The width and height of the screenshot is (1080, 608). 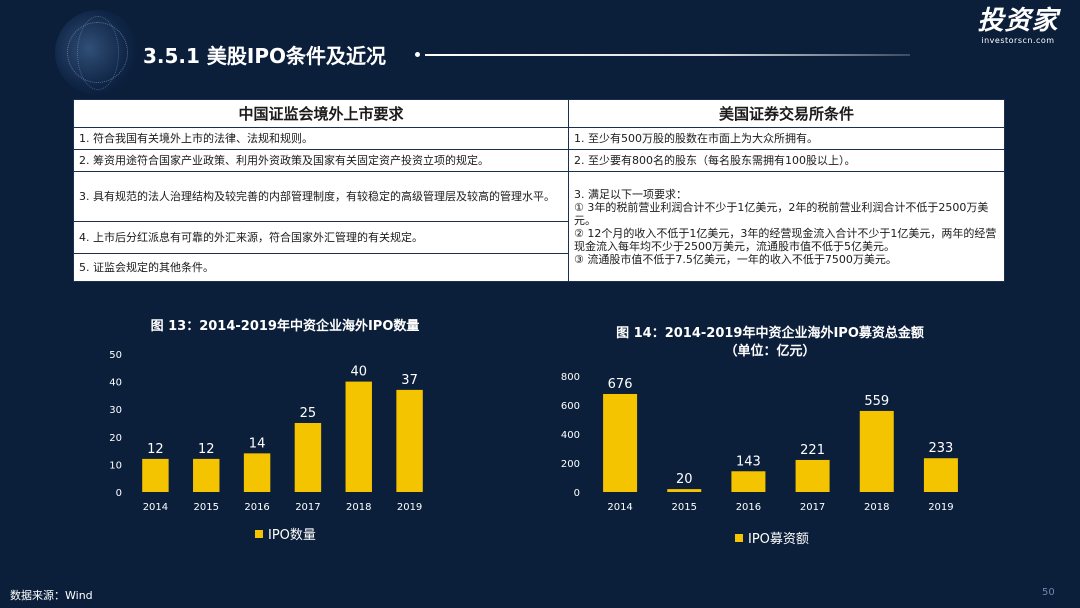 What do you see at coordinates (1018, 21) in the screenshot?
I see `logo-text: 投资家` at bounding box center [1018, 21].